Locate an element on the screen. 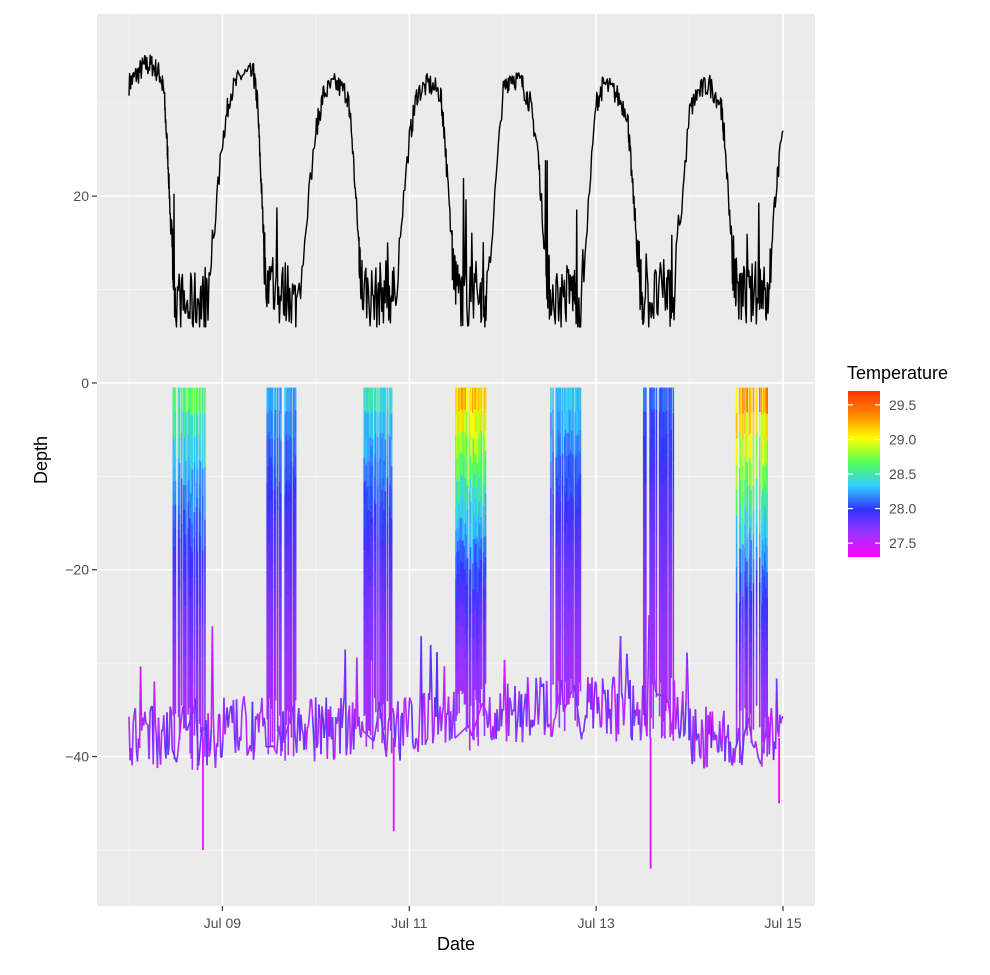 Image resolution: width=990 pixels, height=975 pixels. x-tick-label: Jul 13 is located at coordinates (596, 923).